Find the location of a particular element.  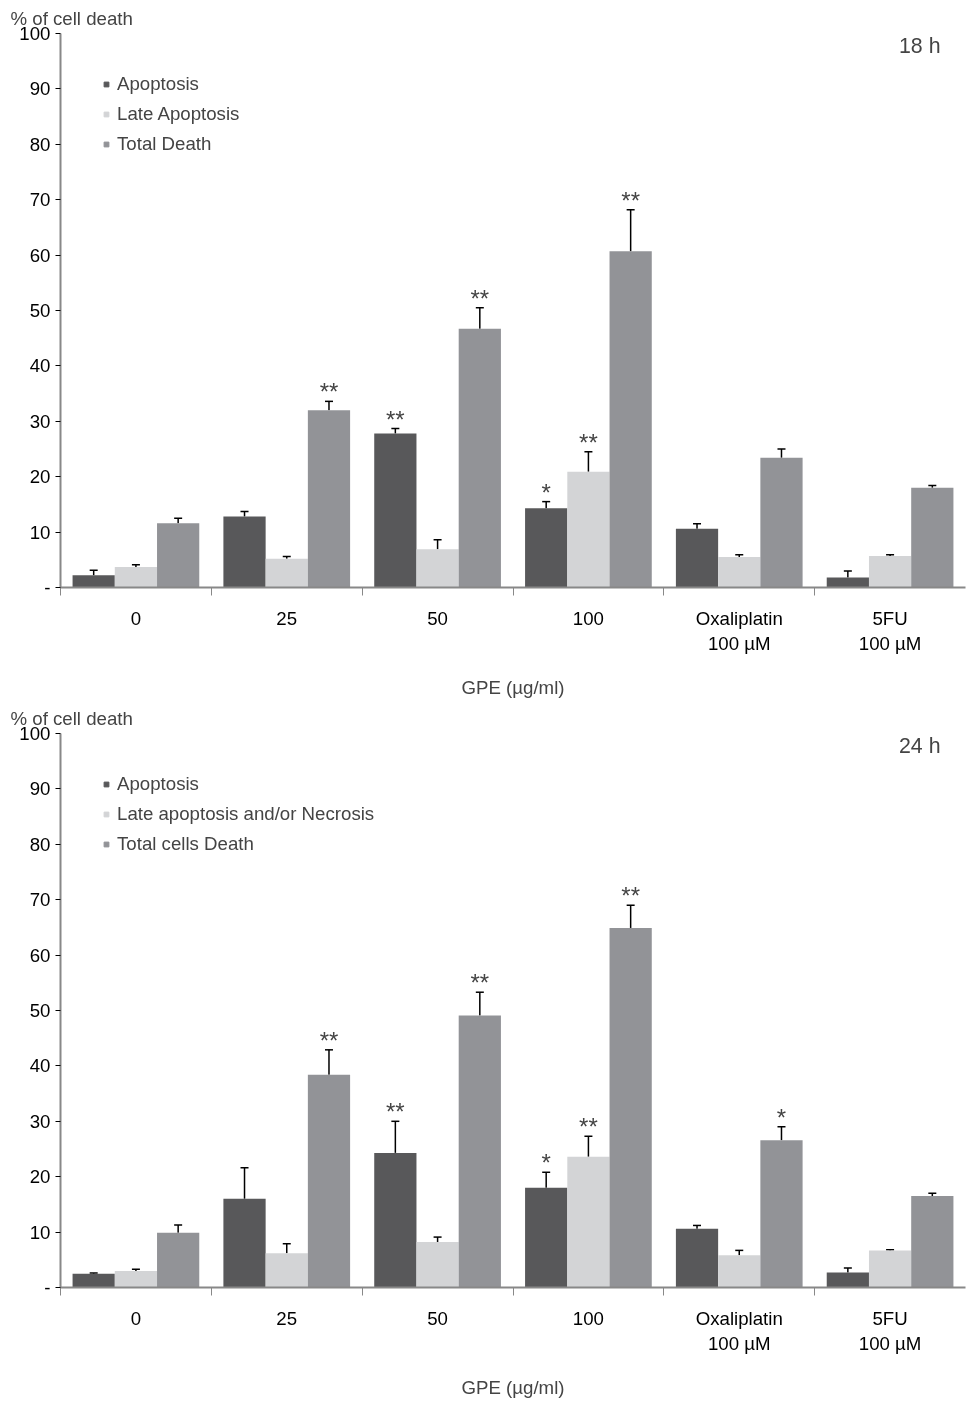

legend-label: Total Death is located at coordinates (164, 144).